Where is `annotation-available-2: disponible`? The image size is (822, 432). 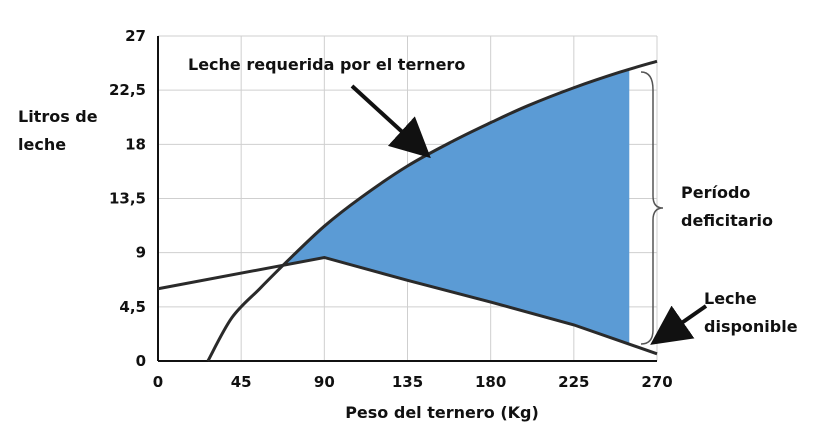
annotation-available-2: disponible is located at coordinates (751, 326).